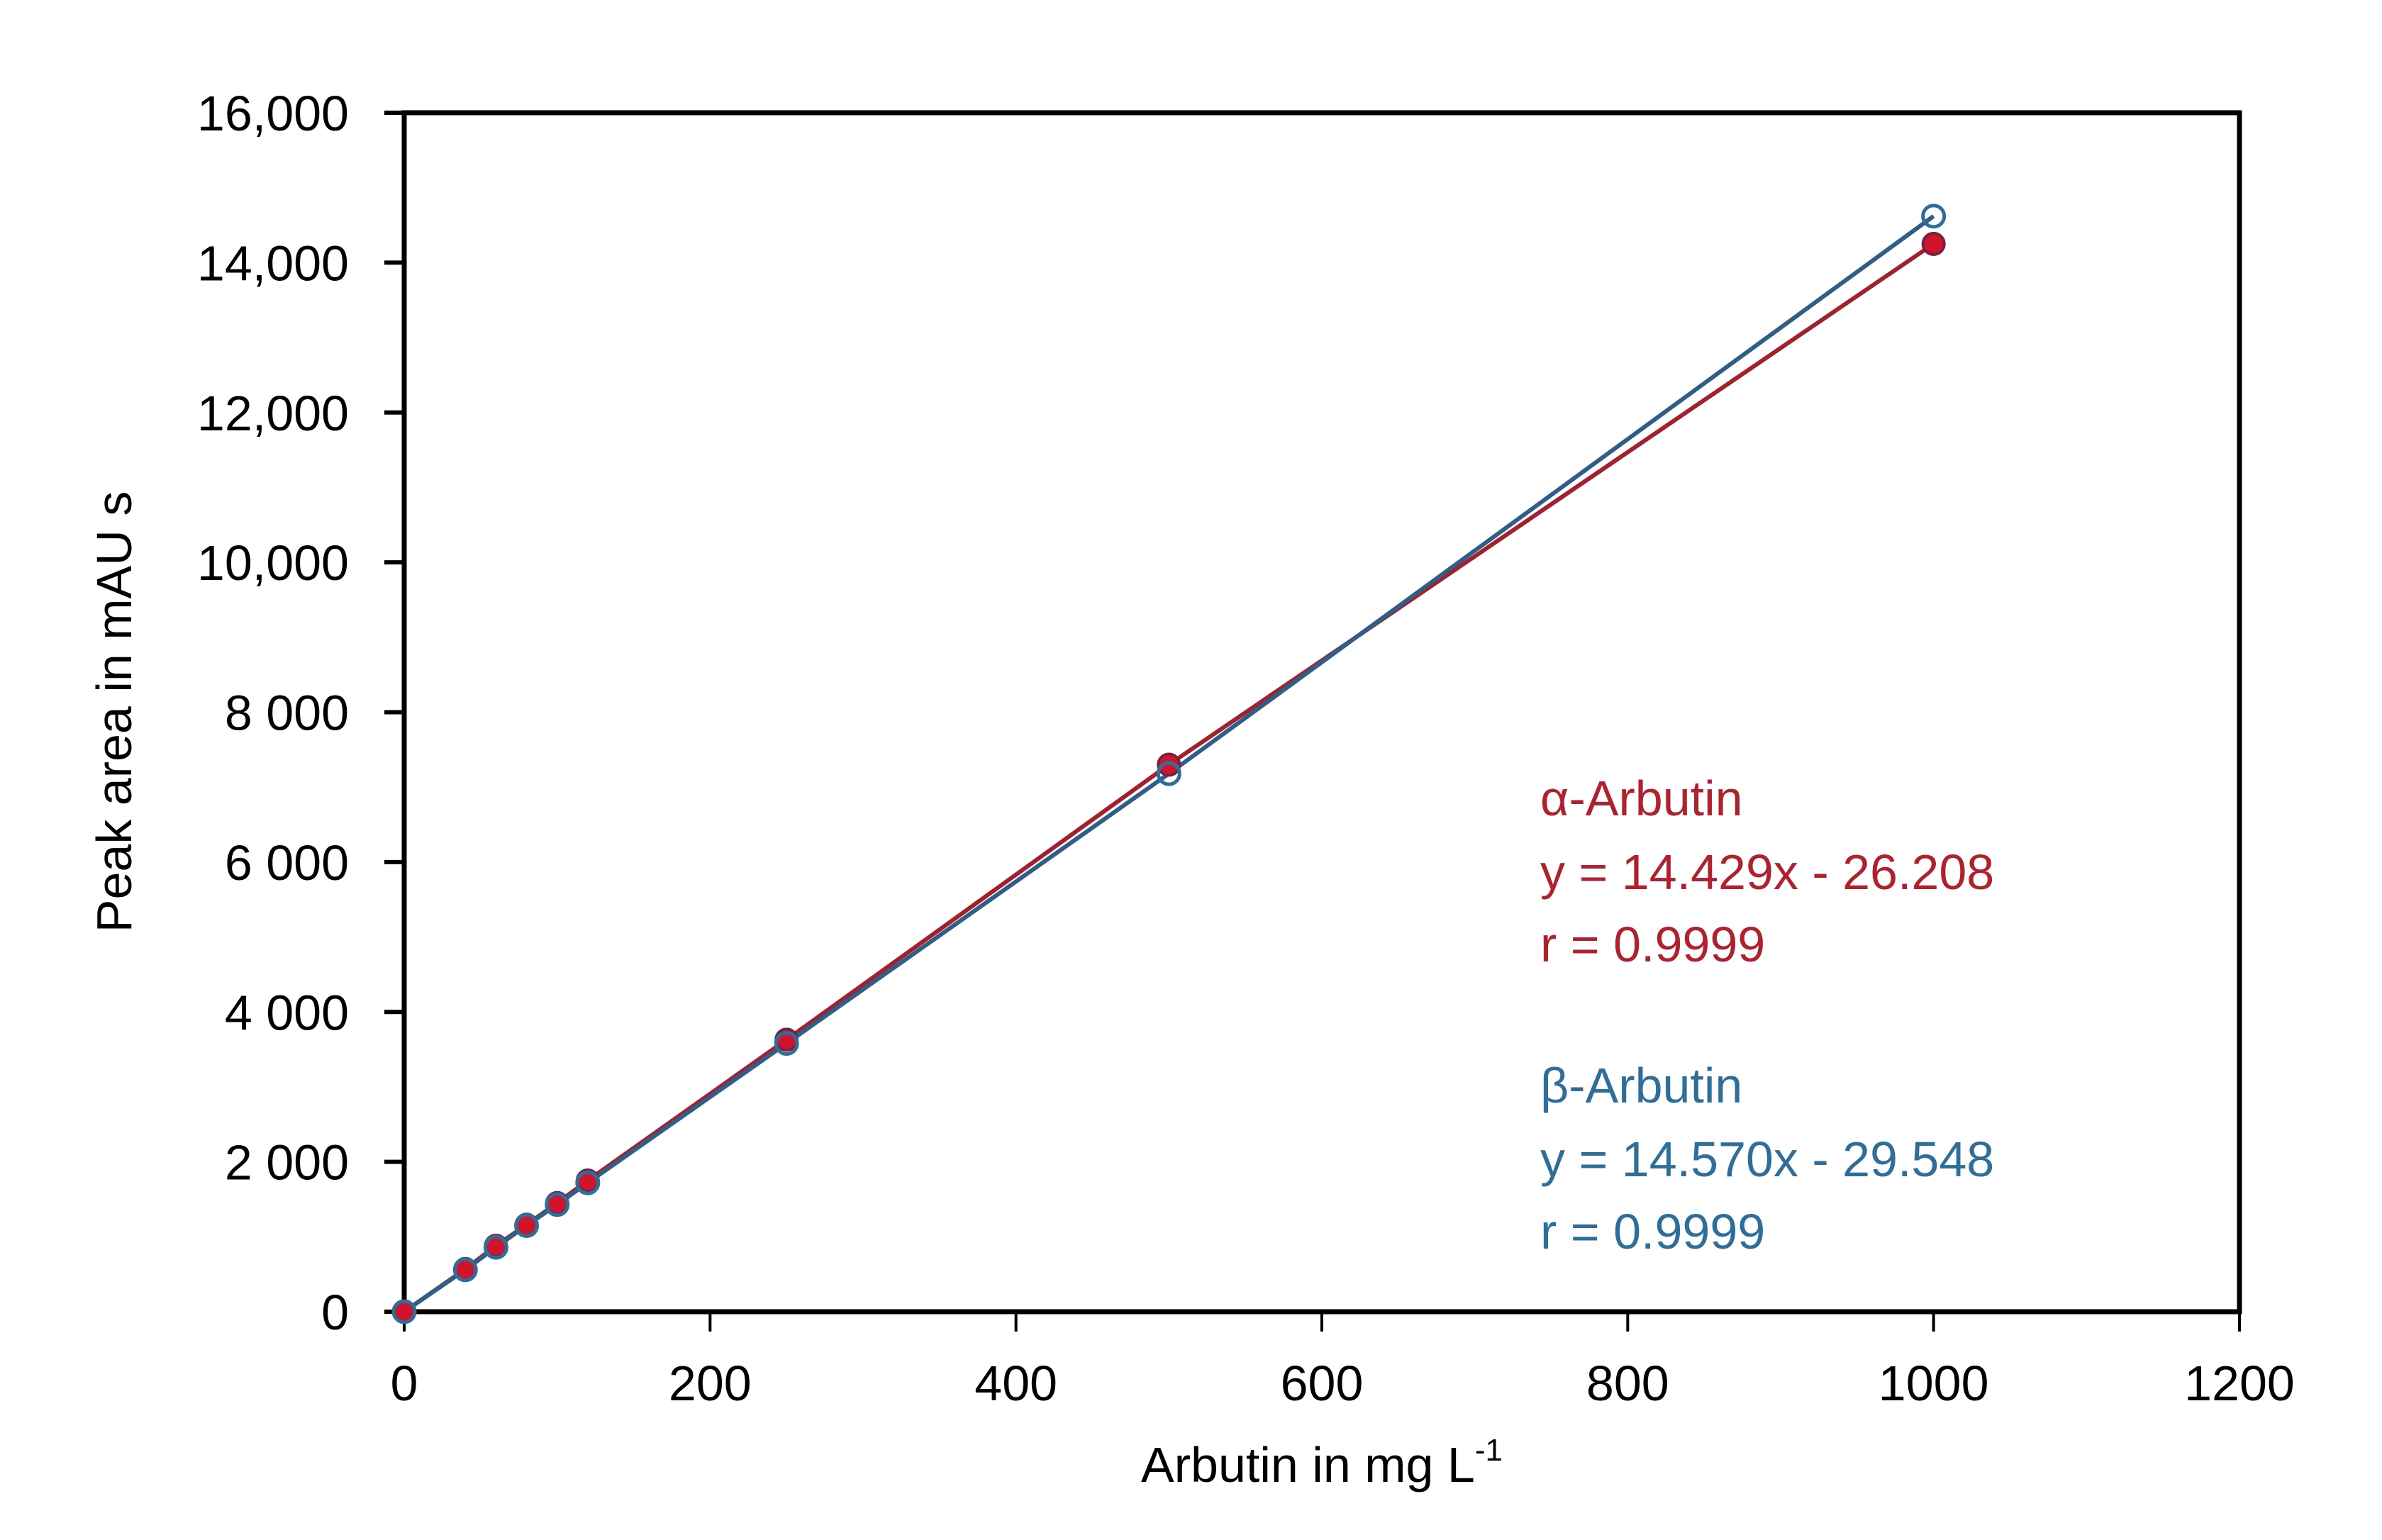  Describe the element at coordinates (273, 413) in the screenshot. I see `y-tick-label: 12,000` at that location.